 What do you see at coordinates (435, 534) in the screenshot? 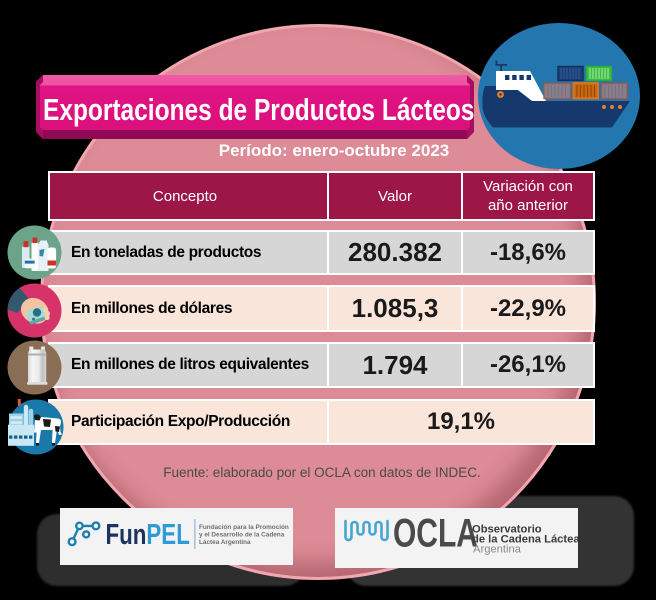
I see `svg-text: OCLA` at bounding box center [435, 534].